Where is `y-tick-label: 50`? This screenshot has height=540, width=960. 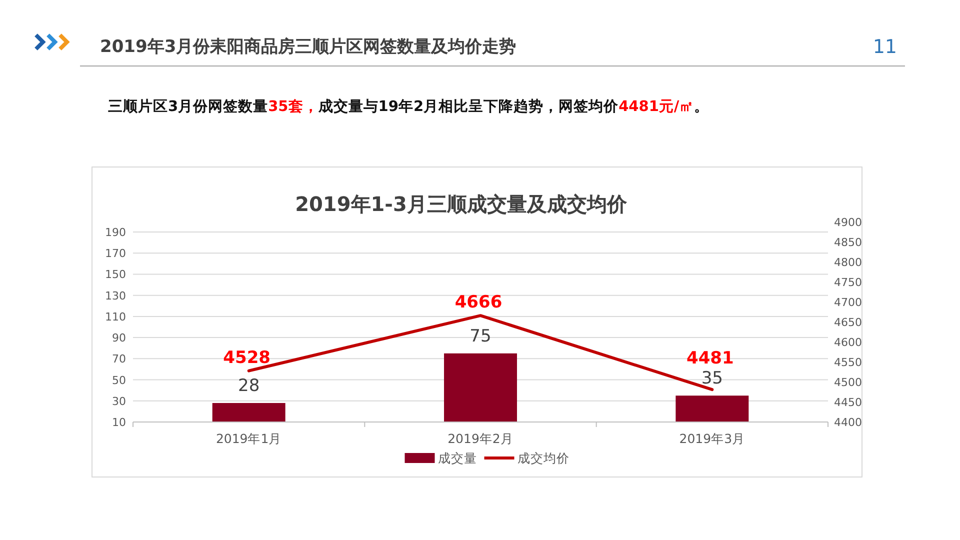
y-tick-label: 50 is located at coordinates (119, 380).